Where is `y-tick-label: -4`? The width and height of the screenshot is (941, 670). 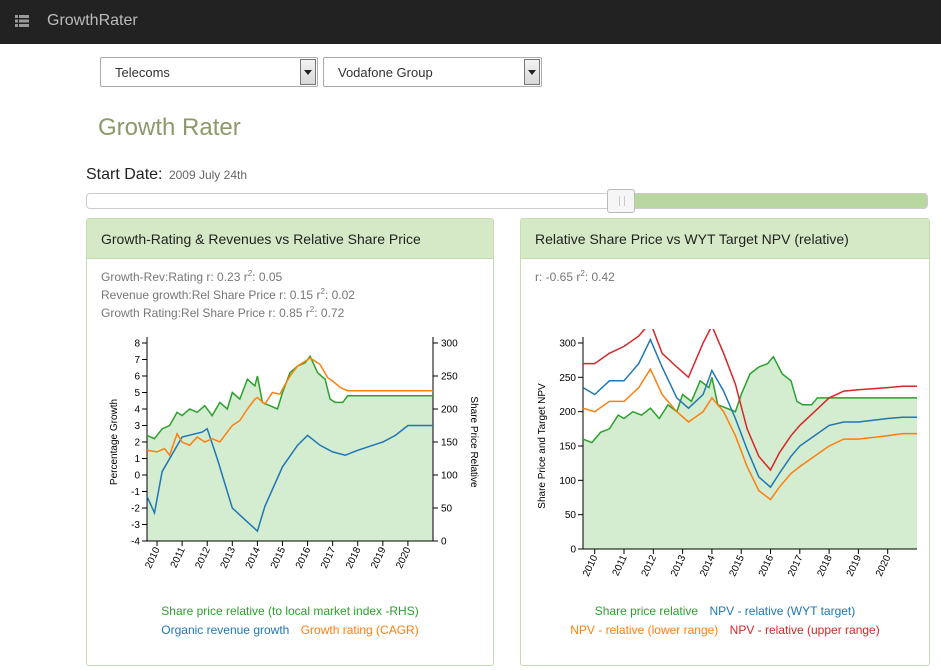 y-tick-label: -4 is located at coordinates (135, 542).